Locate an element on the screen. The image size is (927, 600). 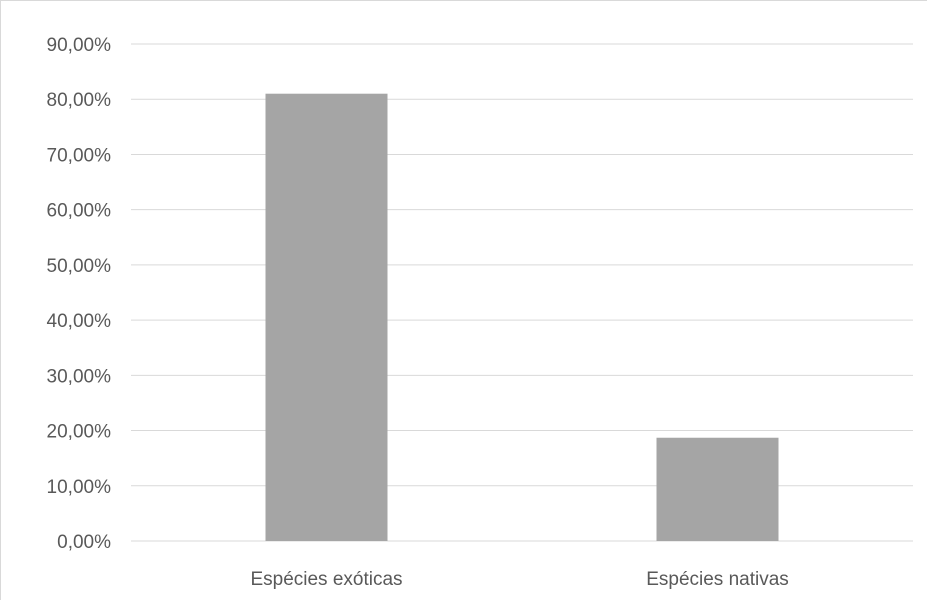
y-tick-label: 0,00% is located at coordinates (84, 542).